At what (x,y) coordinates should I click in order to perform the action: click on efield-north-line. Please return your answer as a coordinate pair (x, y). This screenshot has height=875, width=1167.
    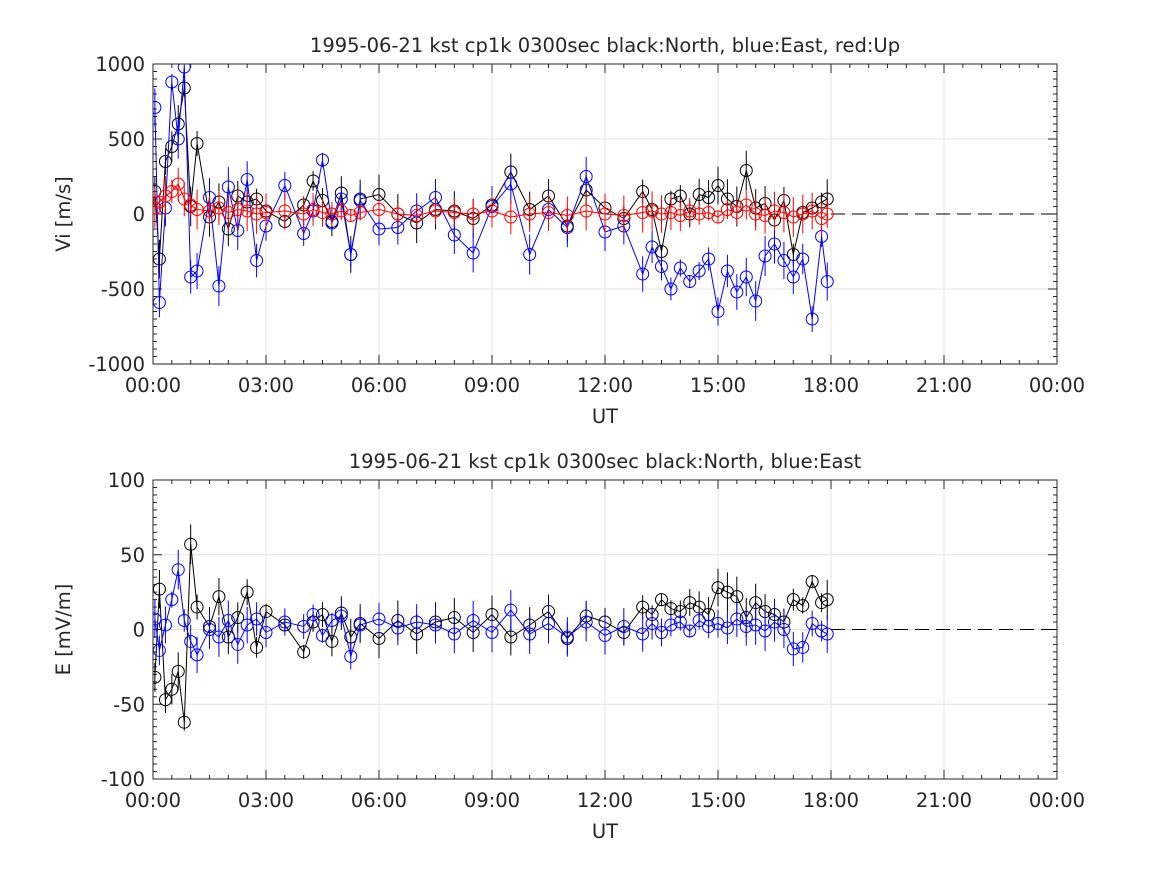
    Looking at the image, I should click on (491, 633).